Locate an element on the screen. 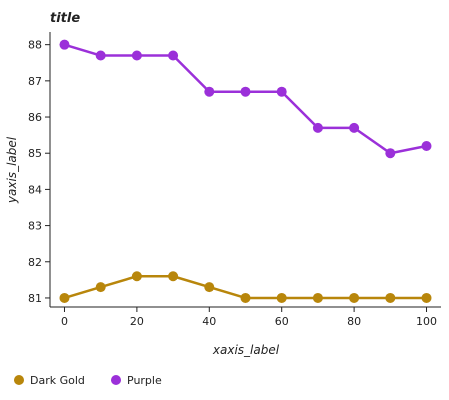 The height and width of the screenshot is (400, 449). y-tick-label: 82 is located at coordinates (35, 262).